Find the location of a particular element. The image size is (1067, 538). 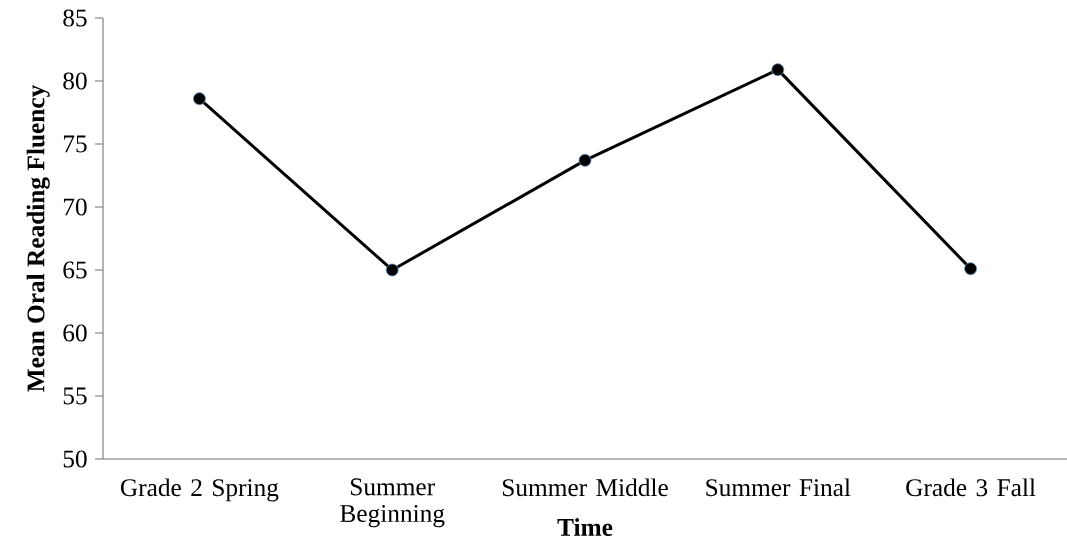

y-tick-label: 75 is located at coordinates (75, 144).